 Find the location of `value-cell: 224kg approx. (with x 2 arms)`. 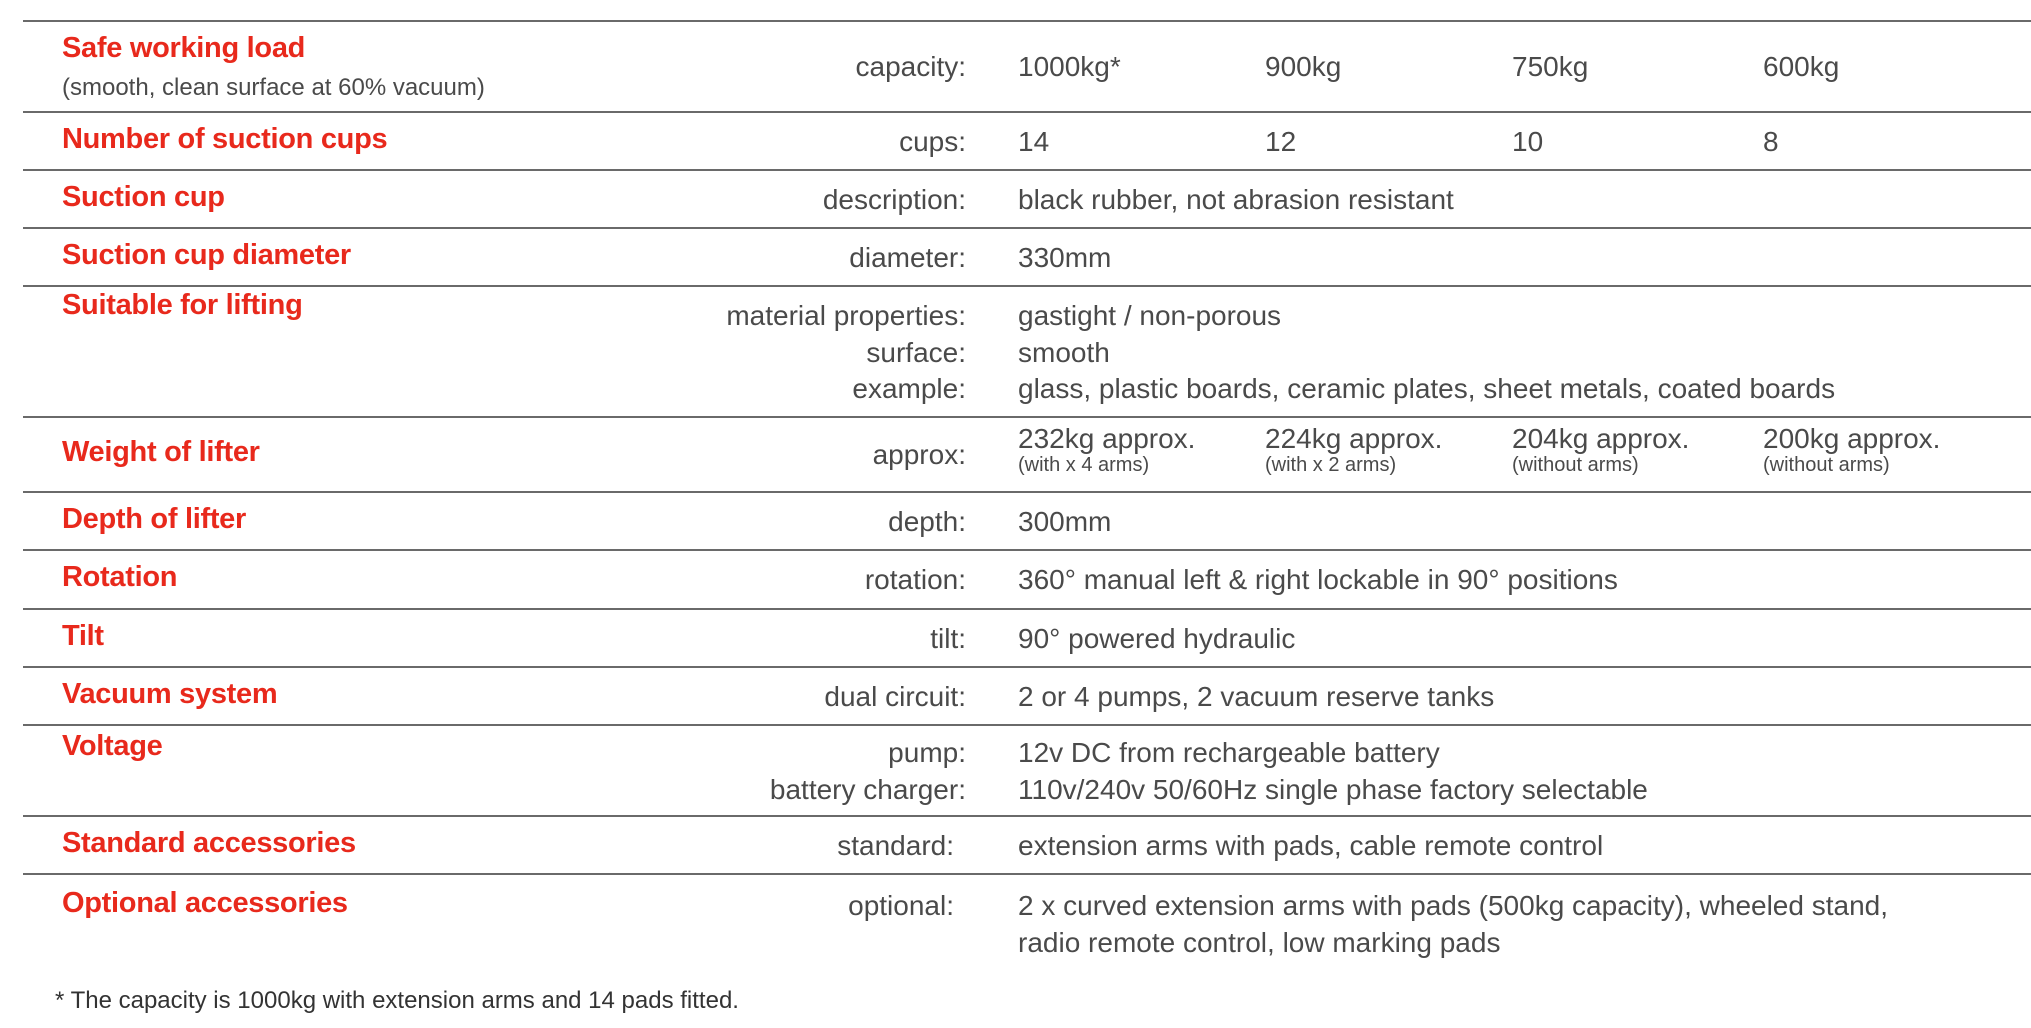

value-cell: 224kg approx. (with x 2 arms) is located at coordinates (1354, 450).